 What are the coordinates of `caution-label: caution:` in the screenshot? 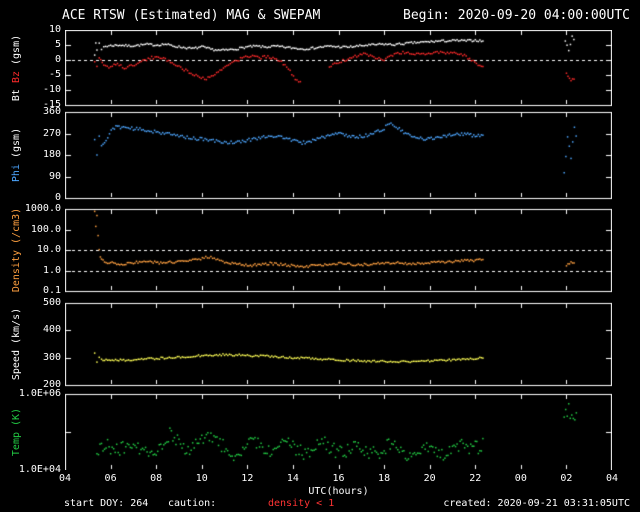 It's located at (192, 503).